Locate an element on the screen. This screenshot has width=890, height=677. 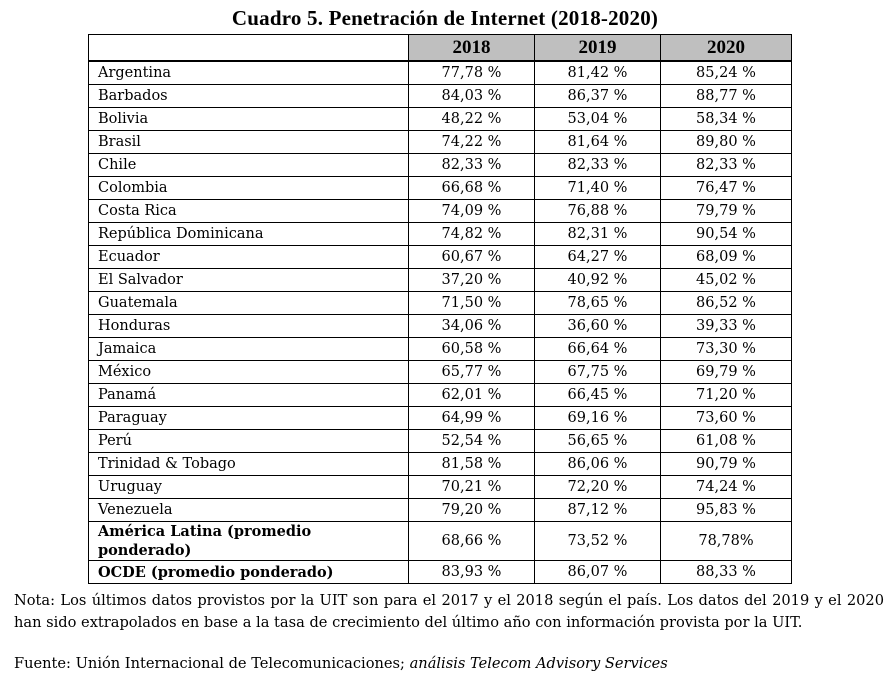
value-cell-2019: 40,92 % is located at coordinates (597, 280).